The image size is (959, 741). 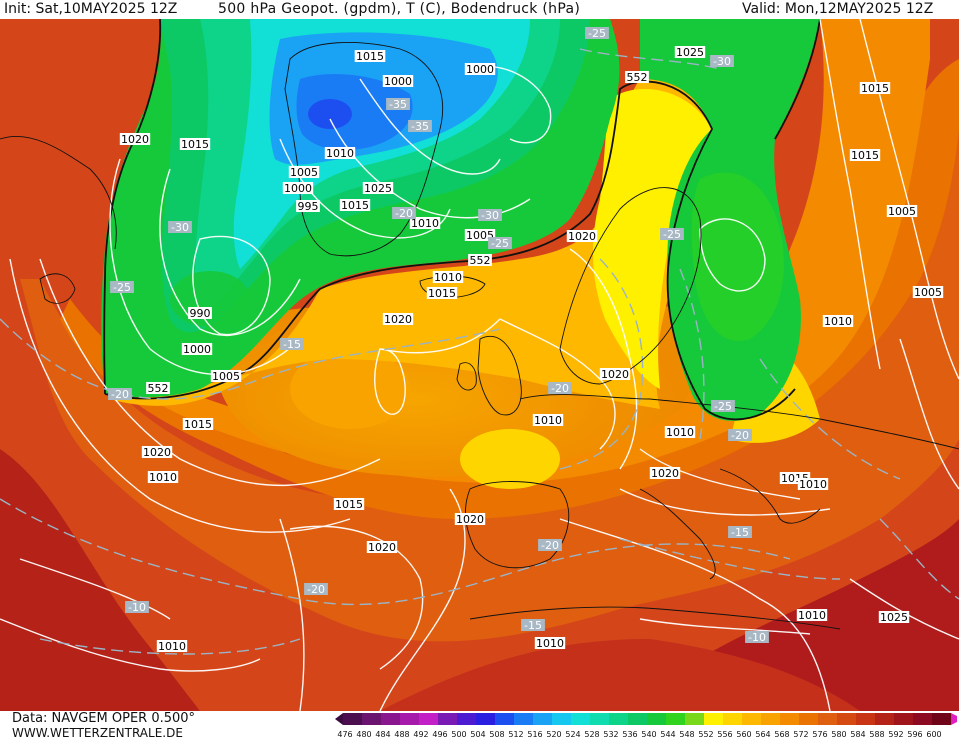 What do you see at coordinates (914, 734) in the screenshot?
I see `scale-value-label: 596` at bounding box center [914, 734].